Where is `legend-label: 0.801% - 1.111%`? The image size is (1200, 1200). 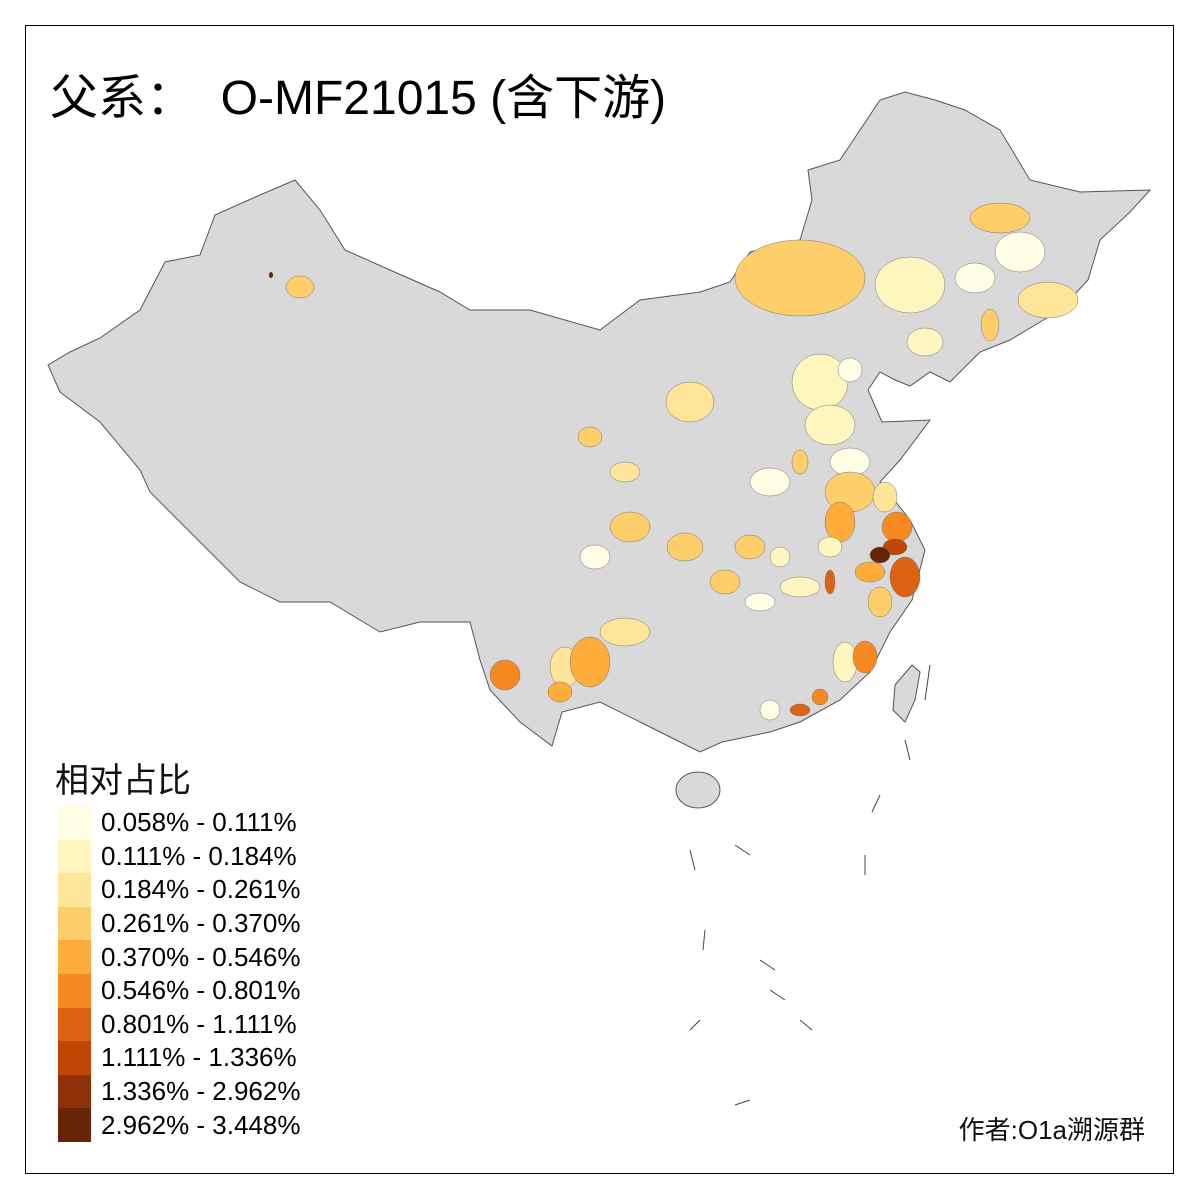 legend-label: 0.801% - 1.111% is located at coordinates (199, 1023).